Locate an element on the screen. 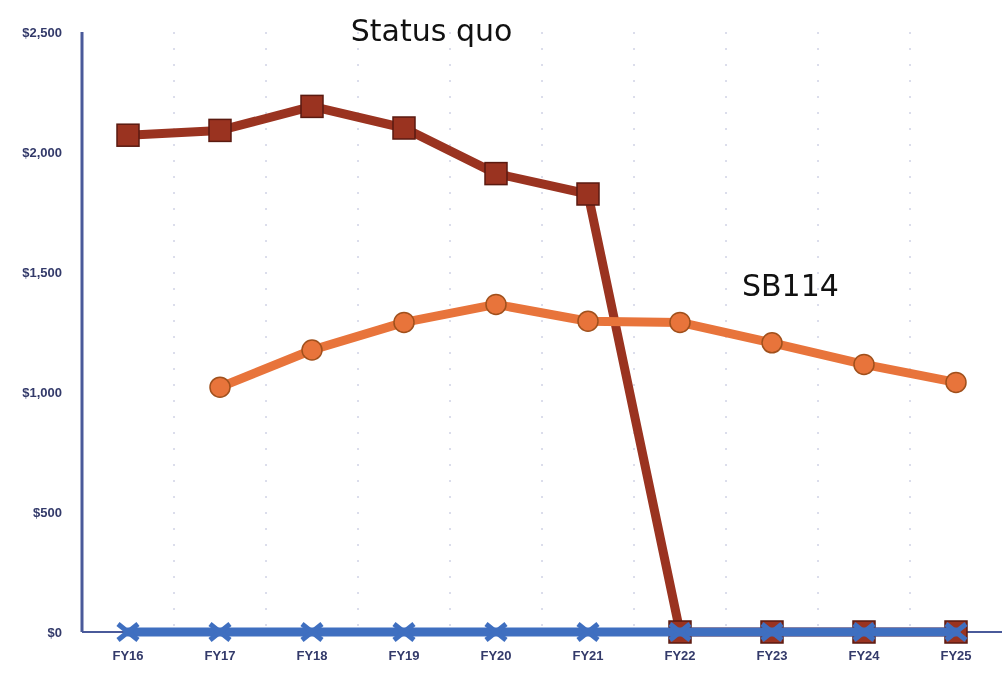  series-label: Status quo is located at coordinates (431, 30).